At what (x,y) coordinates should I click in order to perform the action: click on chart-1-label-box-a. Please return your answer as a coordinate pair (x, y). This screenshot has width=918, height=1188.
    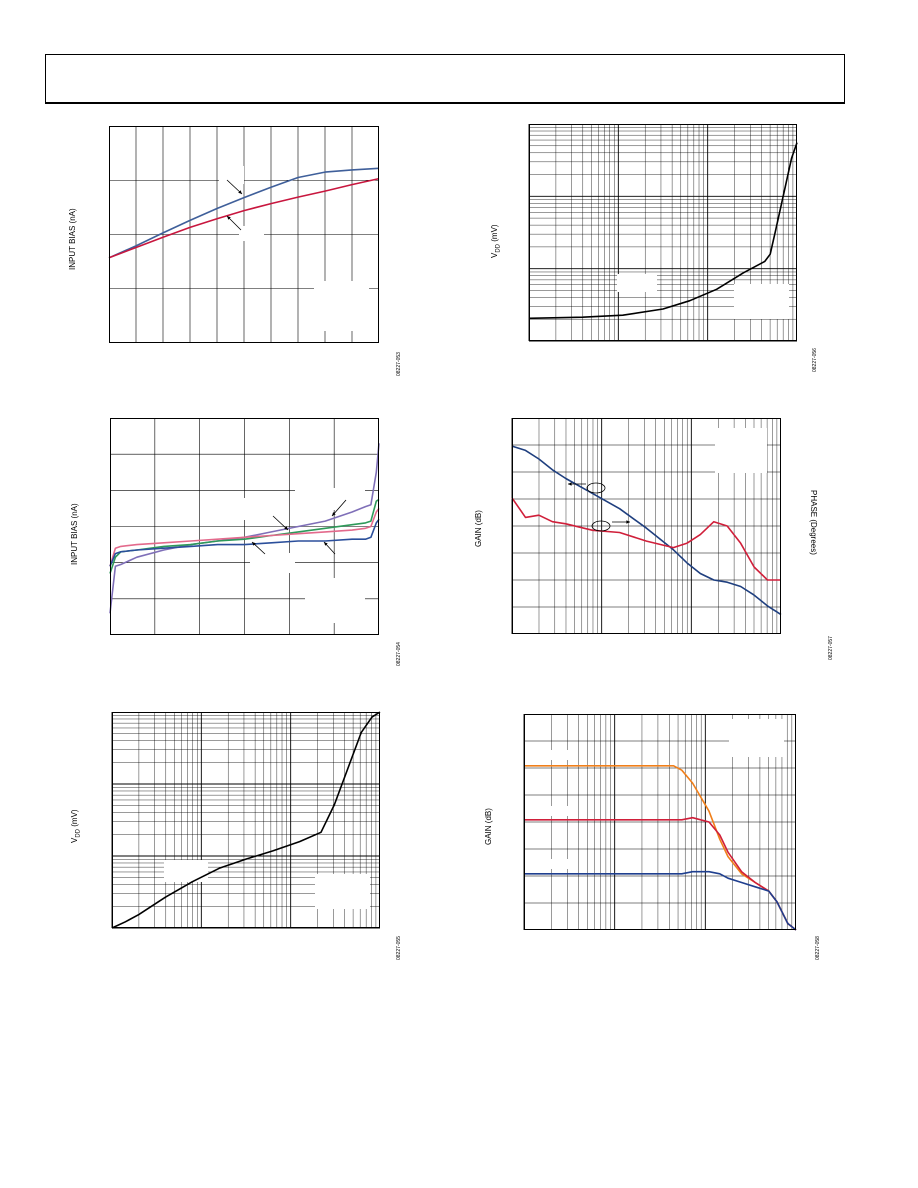
    Looking at the image, I should click on (231, 175).